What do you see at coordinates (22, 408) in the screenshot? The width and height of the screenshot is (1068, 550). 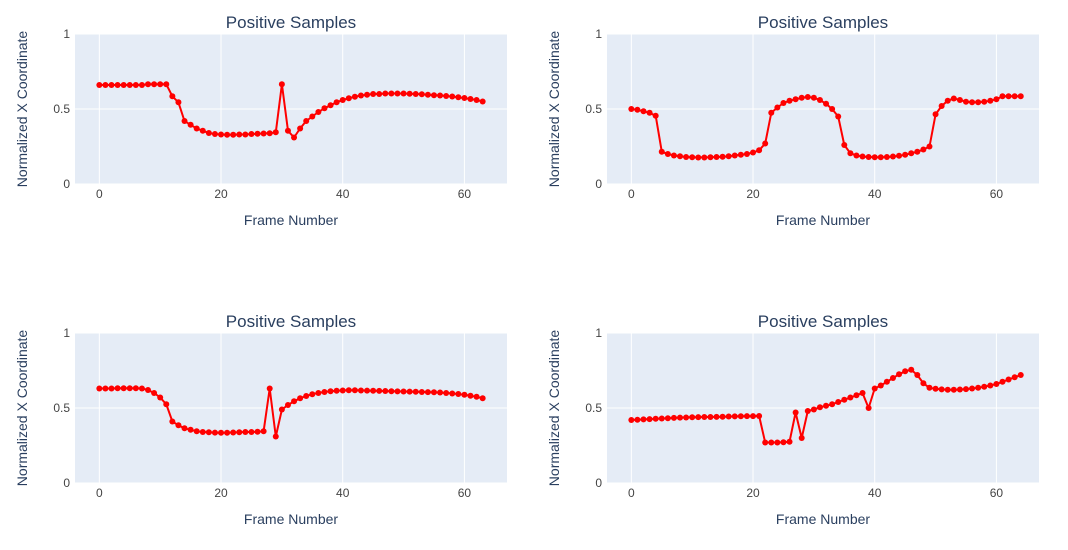 I see `y-axis-label: Normalized X Coordinate` at bounding box center [22, 408].